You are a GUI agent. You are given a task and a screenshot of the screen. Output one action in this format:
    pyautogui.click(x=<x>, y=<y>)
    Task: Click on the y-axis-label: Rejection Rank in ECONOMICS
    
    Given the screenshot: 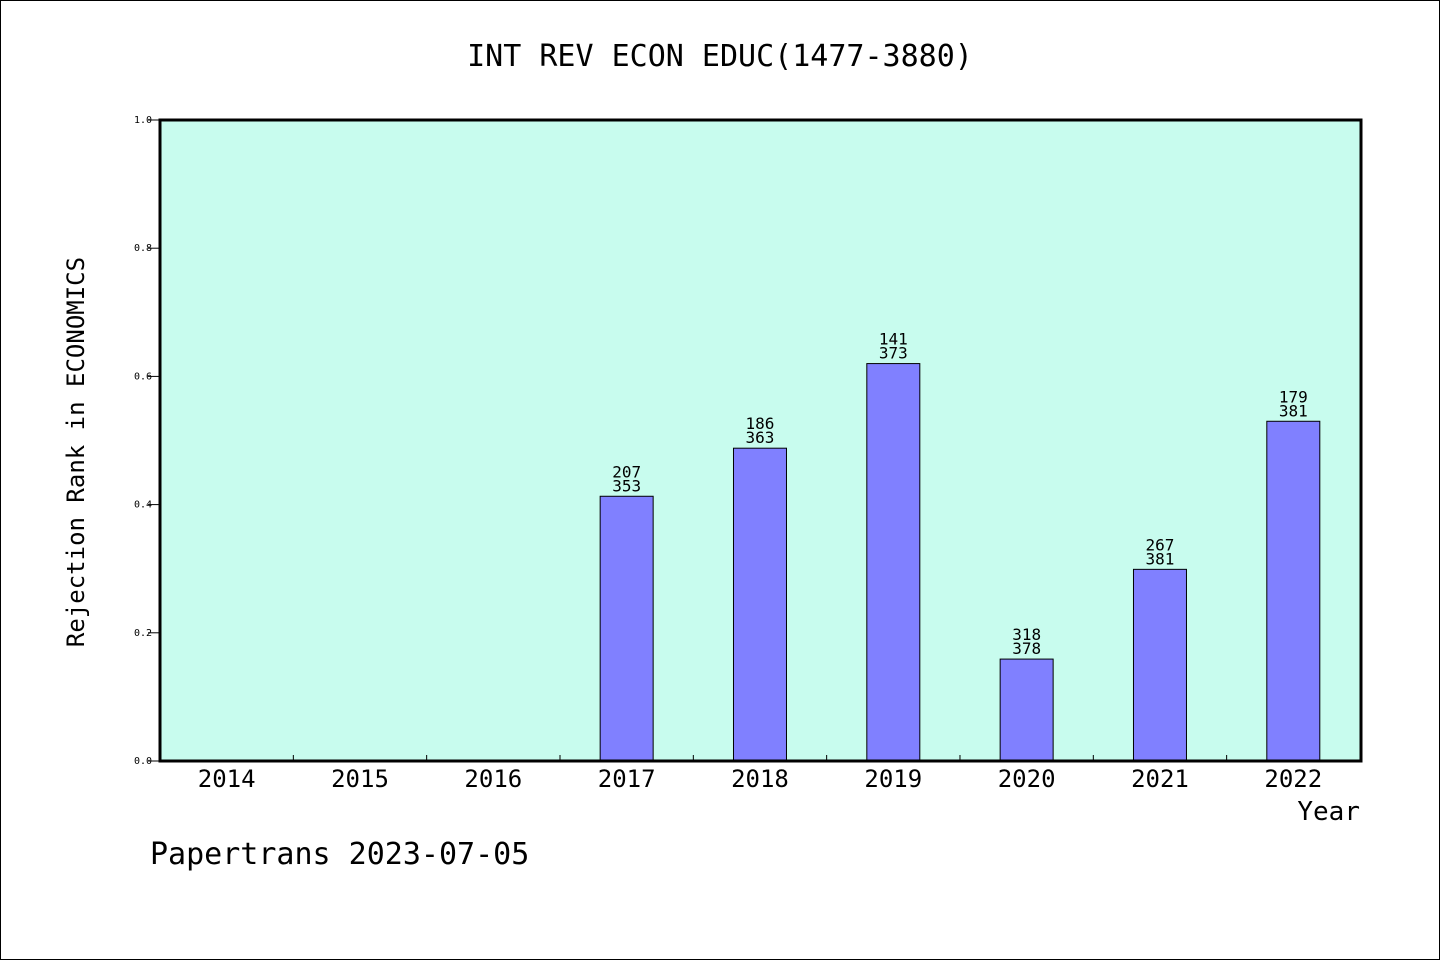 What is the action you would take?
    pyautogui.click(x=76, y=452)
    